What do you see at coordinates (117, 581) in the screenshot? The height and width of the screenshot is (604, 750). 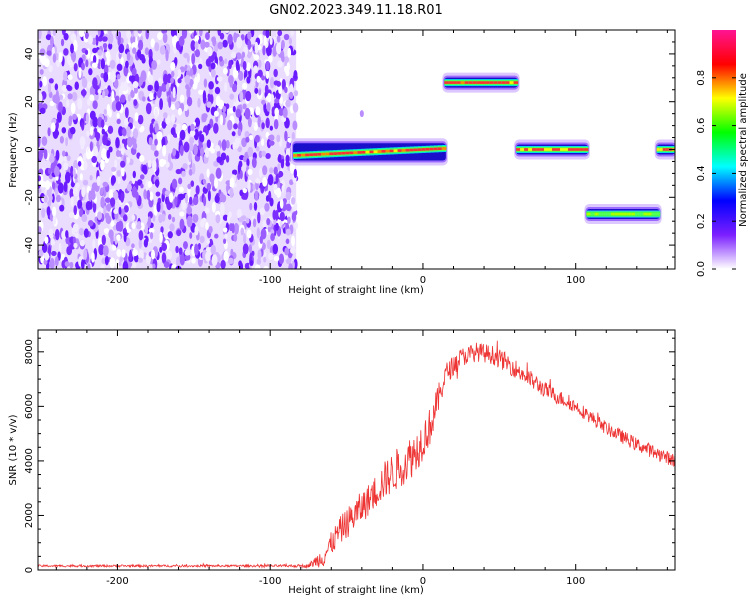 I see `snr-x-tick-label: -200` at bounding box center [117, 581].